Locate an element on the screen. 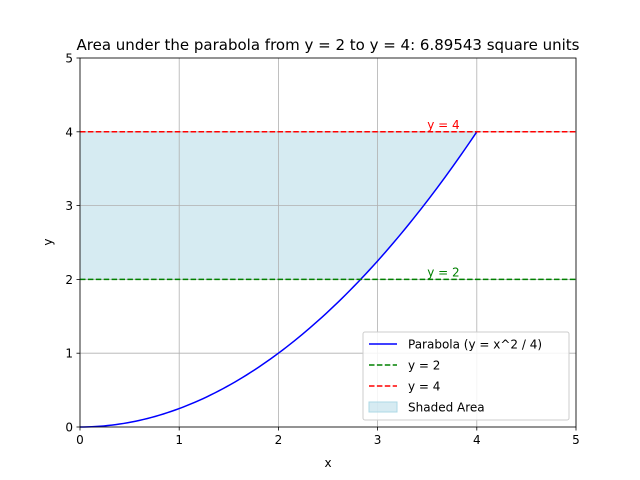 Image resolution: width=640 pixels, height=480 pixels. legend-box is located at coordinates (466, 376).